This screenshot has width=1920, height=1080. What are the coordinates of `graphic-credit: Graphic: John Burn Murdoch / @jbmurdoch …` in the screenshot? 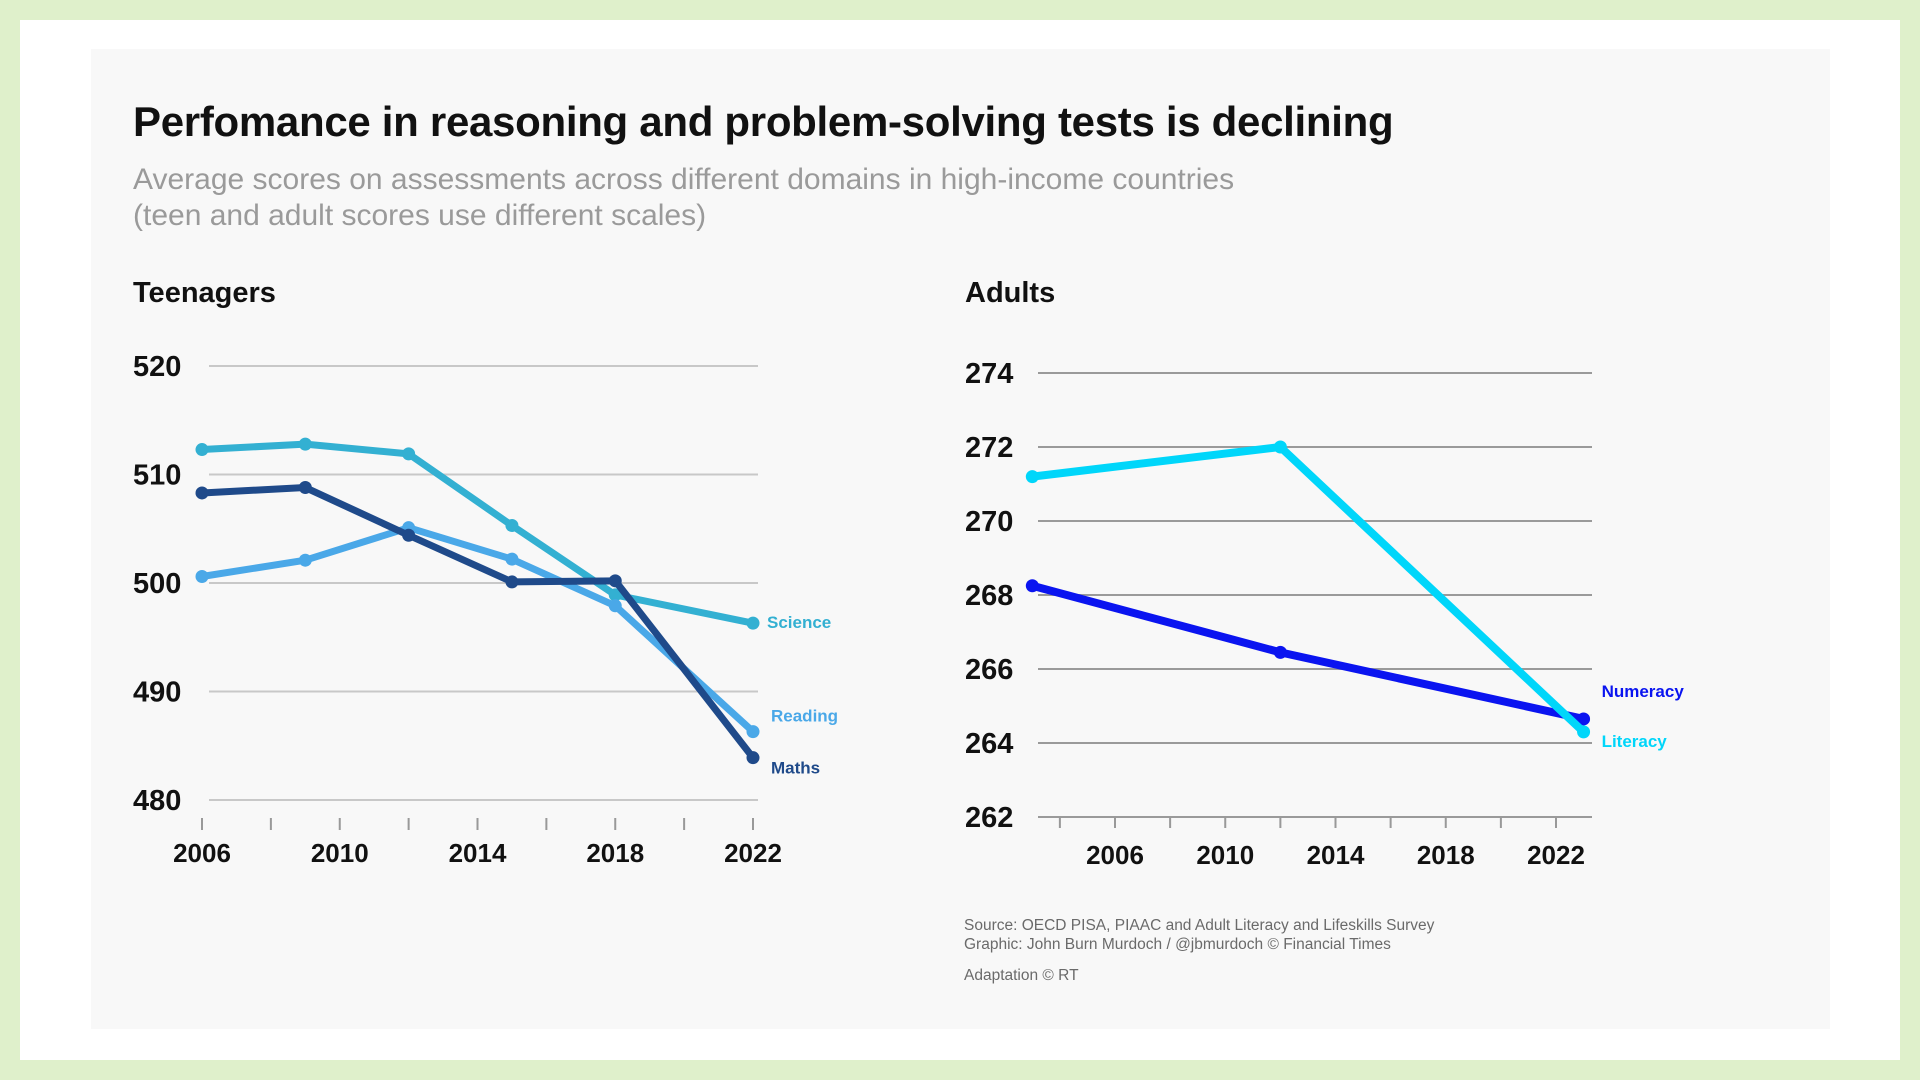 It's located at (1177, 944).